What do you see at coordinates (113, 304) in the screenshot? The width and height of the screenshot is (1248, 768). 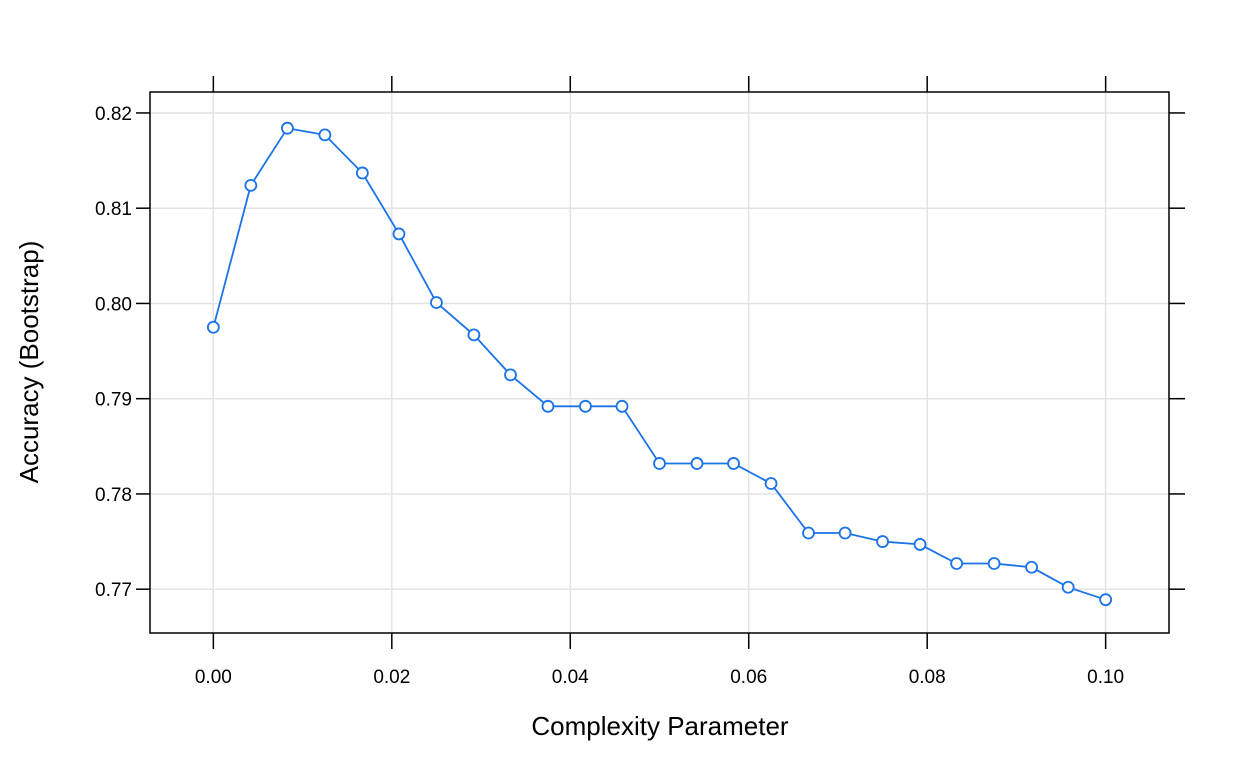 I see `y-tick-label: 0.80` at bounding box center [113, 304].